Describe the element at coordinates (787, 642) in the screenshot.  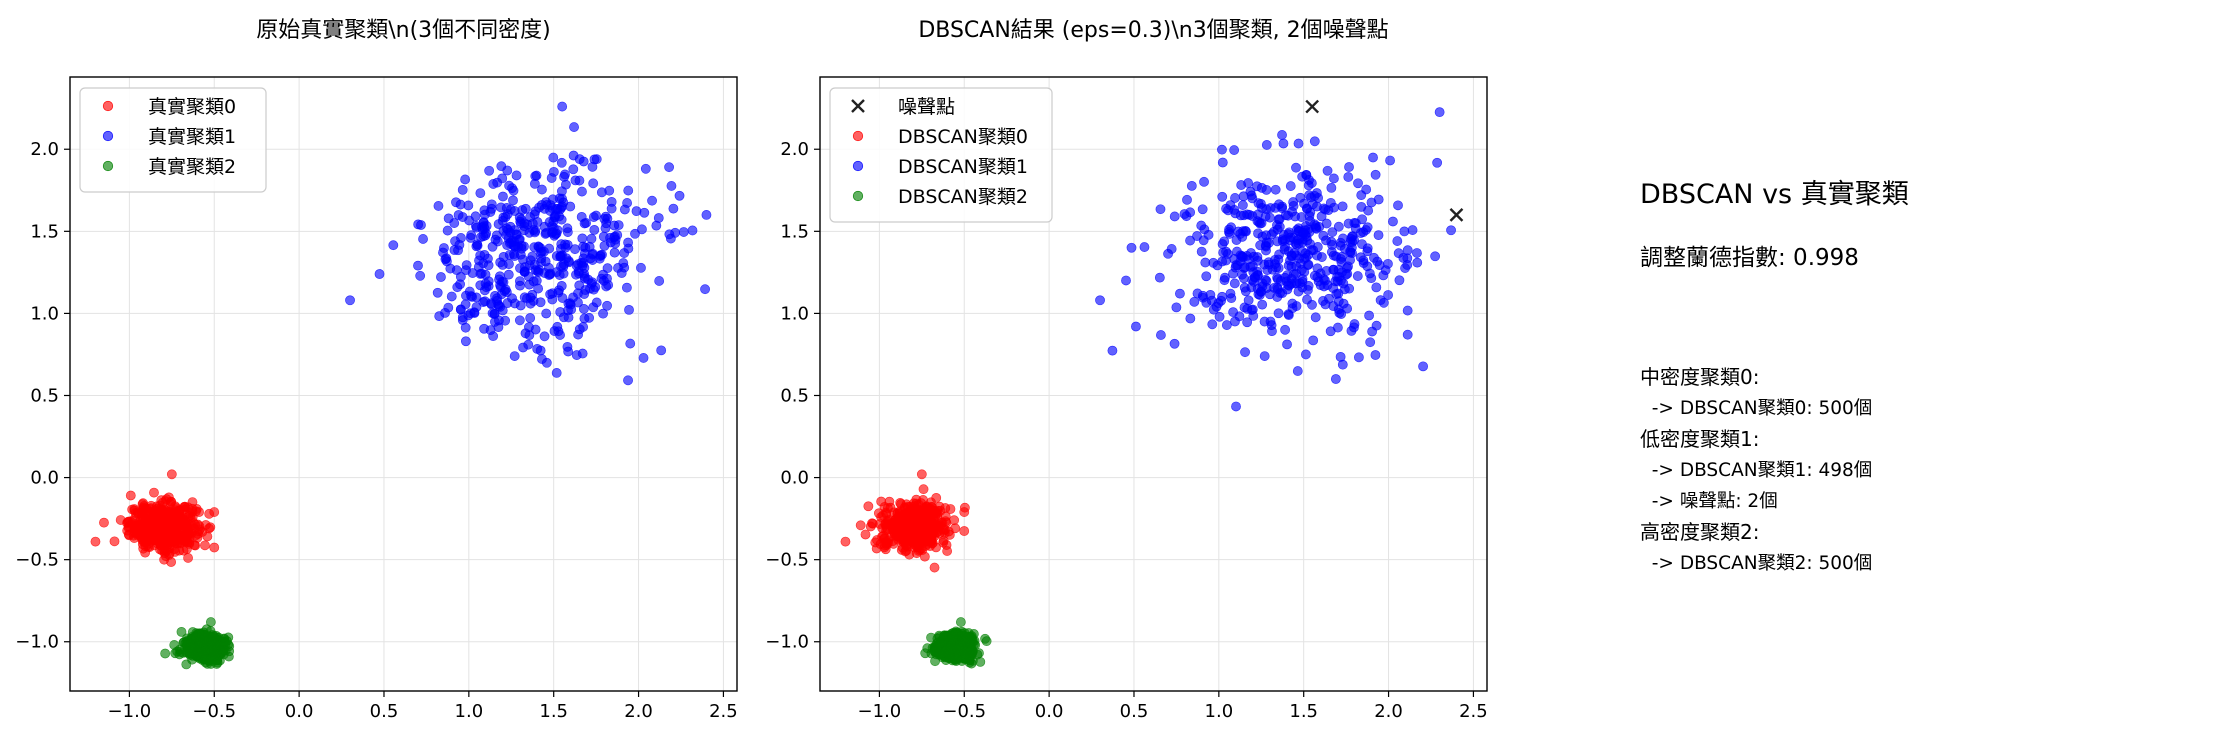
I see `y-tick-label: −1.0` at that location.